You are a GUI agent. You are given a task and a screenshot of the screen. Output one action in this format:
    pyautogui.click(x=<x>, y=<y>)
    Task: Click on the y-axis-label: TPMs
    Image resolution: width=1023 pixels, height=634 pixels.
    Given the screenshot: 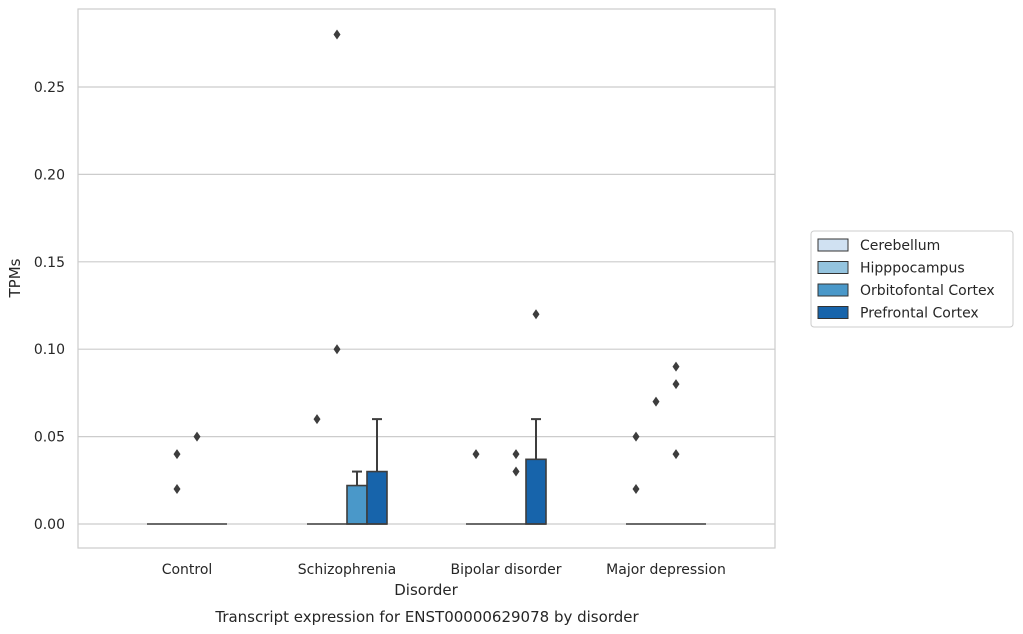 What is the action you would take?
    pyautogui.click(x=15, y=278)
    